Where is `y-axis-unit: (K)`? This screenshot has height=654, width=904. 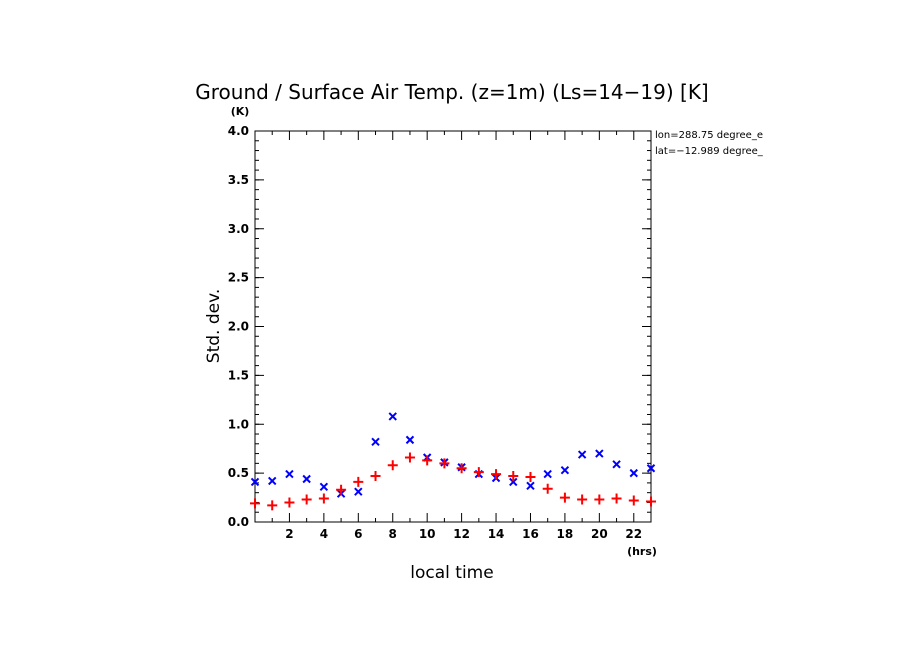 y-axis-unit: (K) is located at coordinates (240, 111).